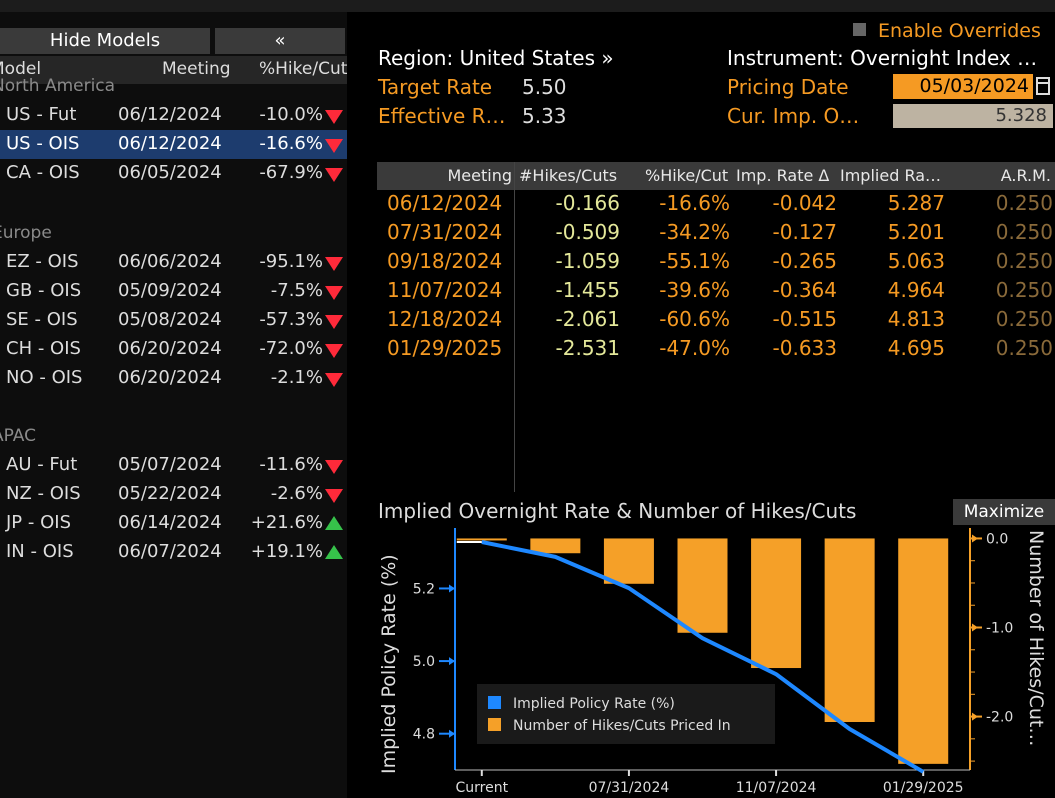  What do you see at coordinates (622, 726) in the screenshot?
I see `legend-label-hikes: Number of Hikes/Cuts Priced In` at bounding box center [622, 726].